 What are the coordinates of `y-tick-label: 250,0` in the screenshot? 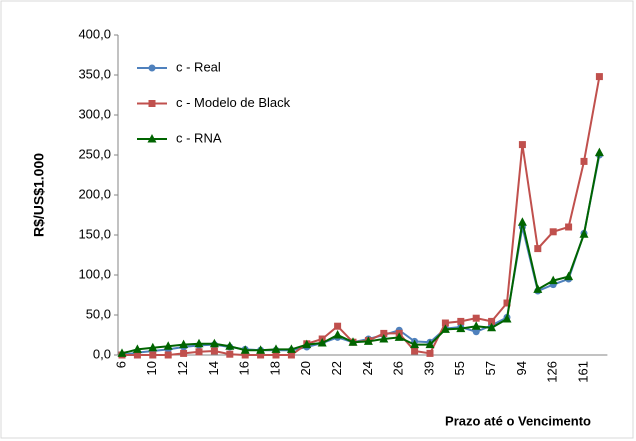 It's located at (94, 153).